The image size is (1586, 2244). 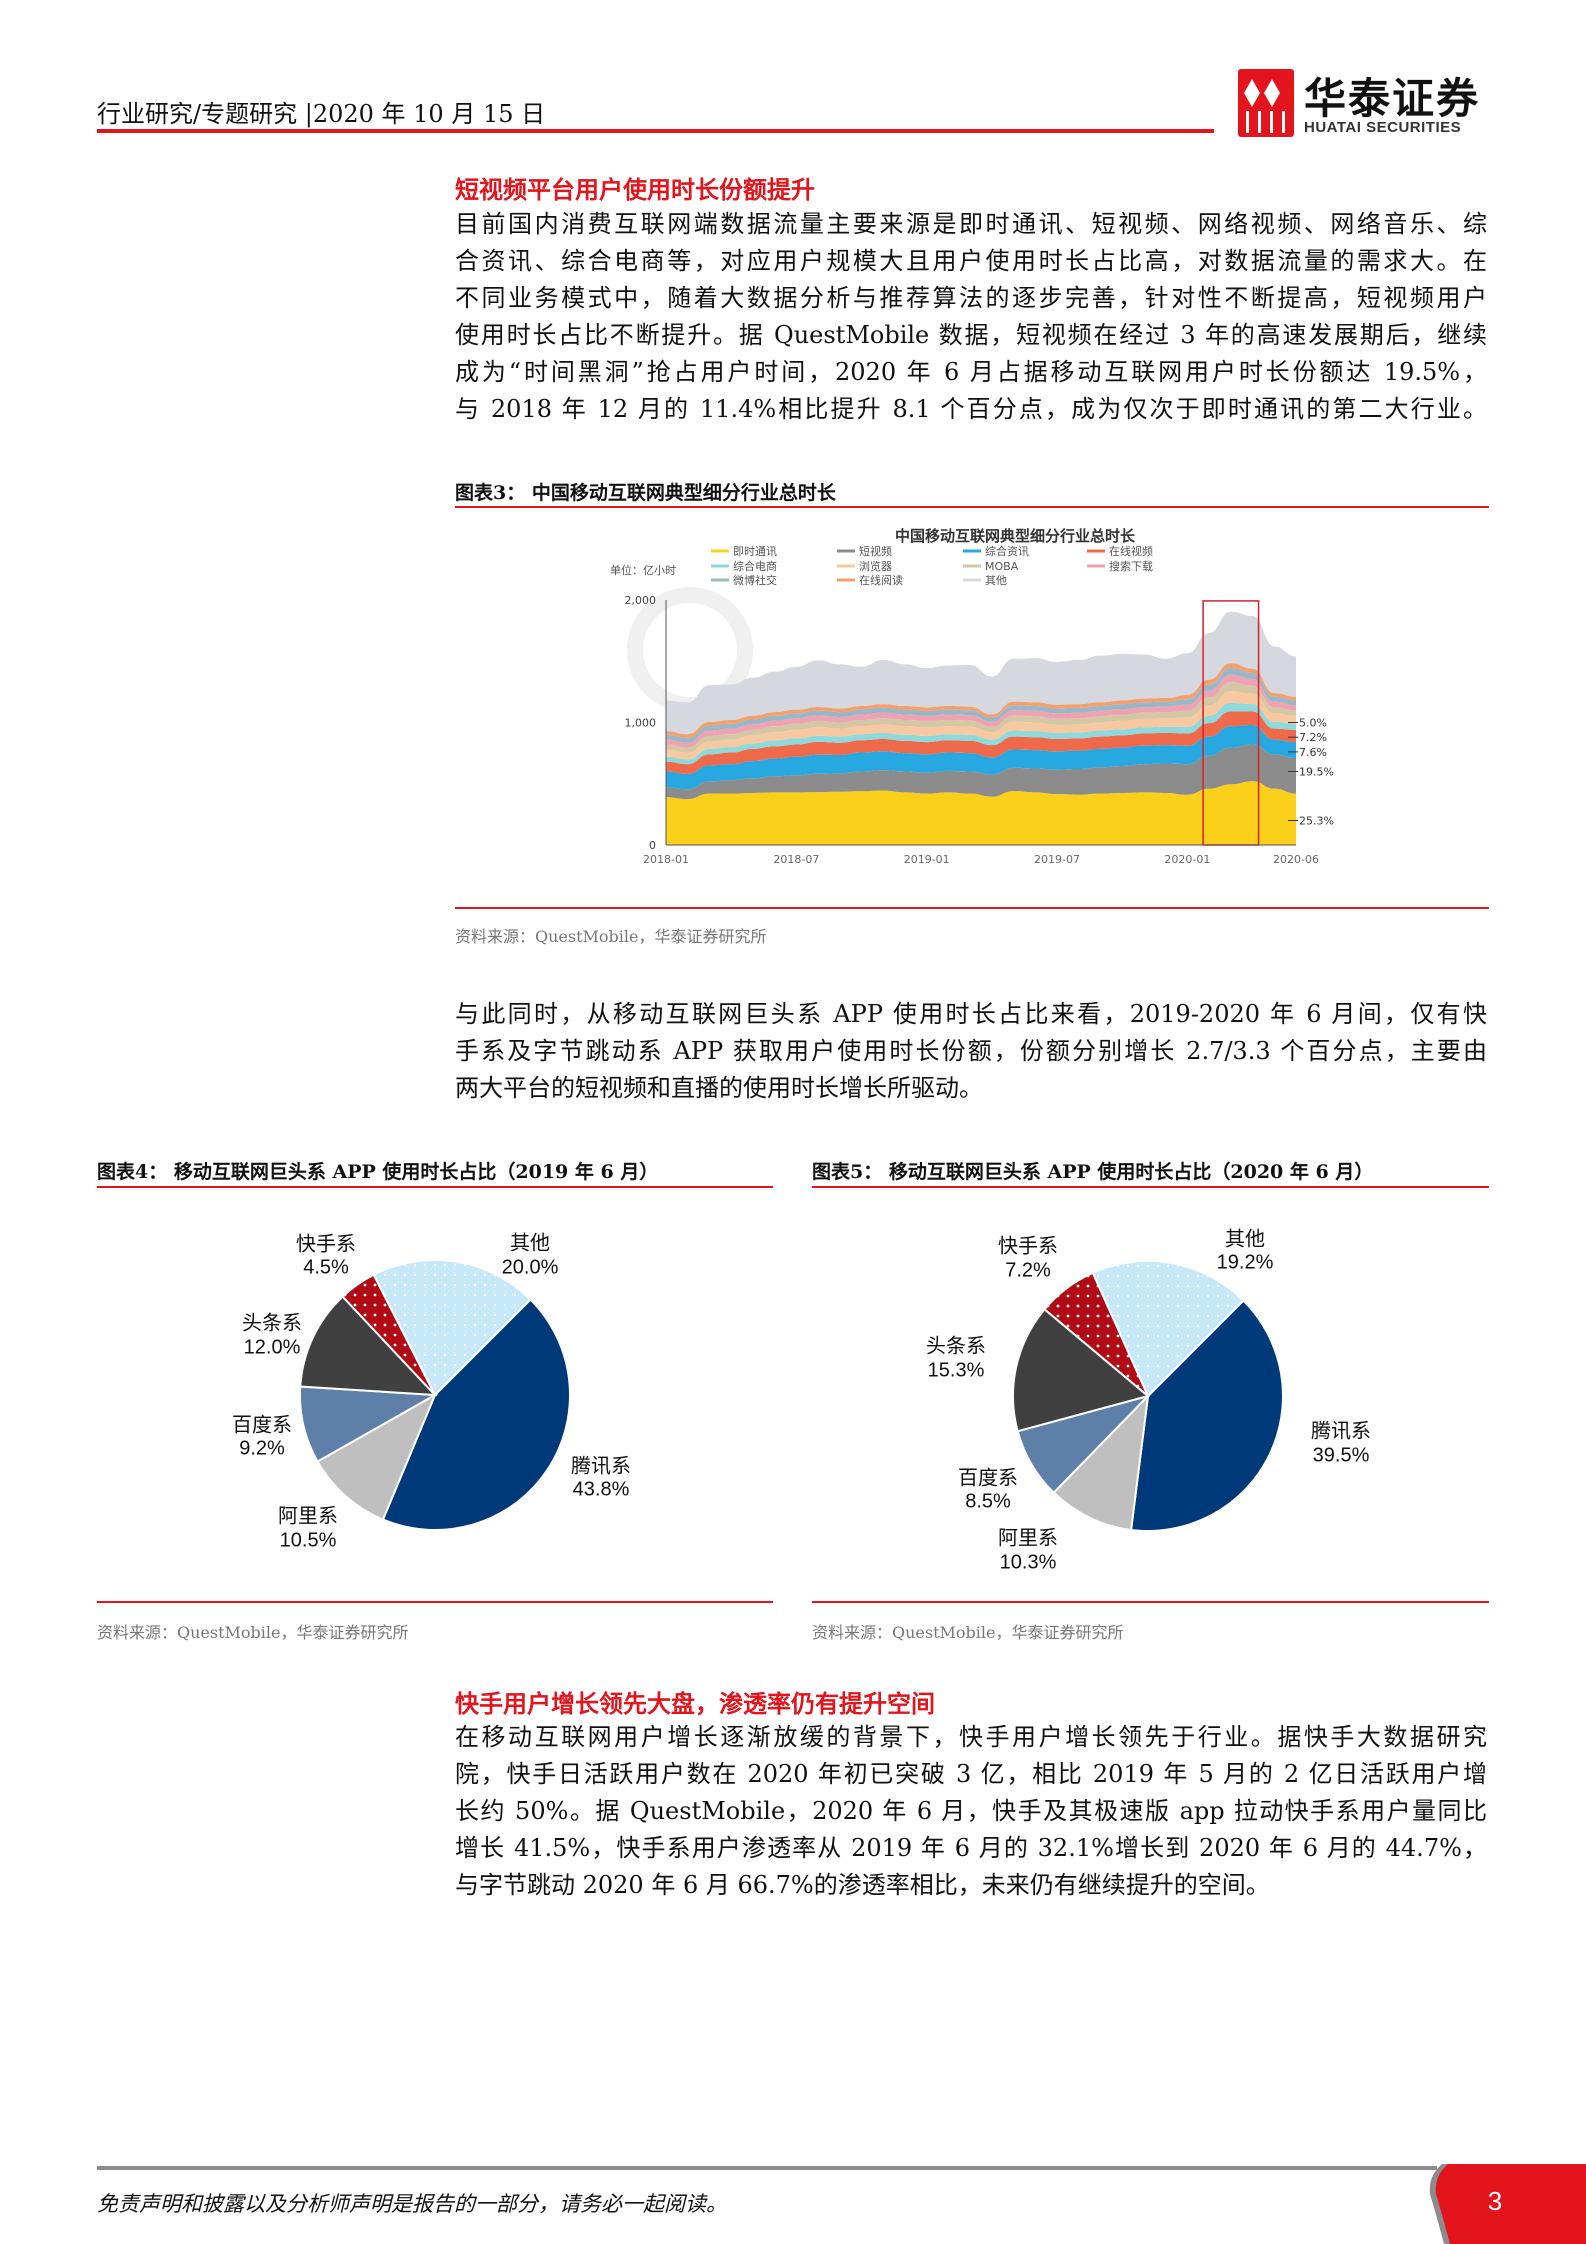 I want to click on figure4-source: 资料来源：QuestMobile，华泰证券研究所, so click(x=253, y=1632).